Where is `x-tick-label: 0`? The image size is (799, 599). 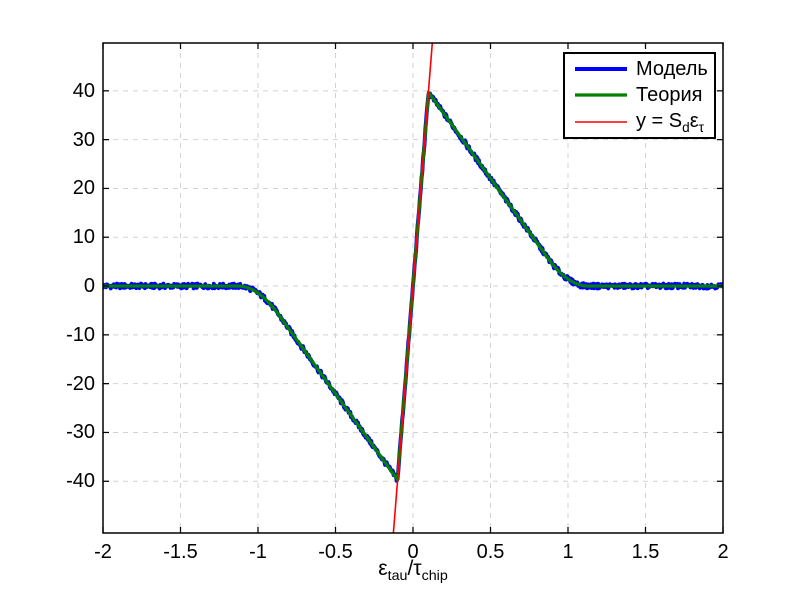 x-tick-label: 0 is located at coordinates (413, 552).